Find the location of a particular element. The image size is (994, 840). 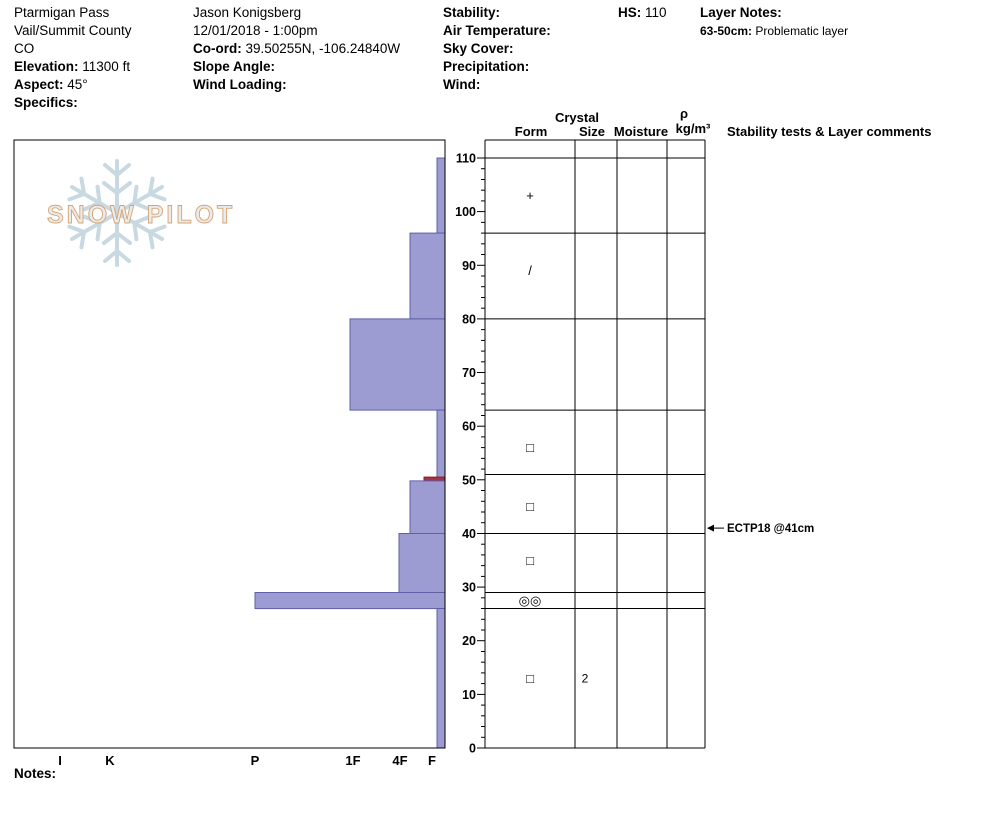

hardness-axis-label: 1F is located at coordinates (352, 760).